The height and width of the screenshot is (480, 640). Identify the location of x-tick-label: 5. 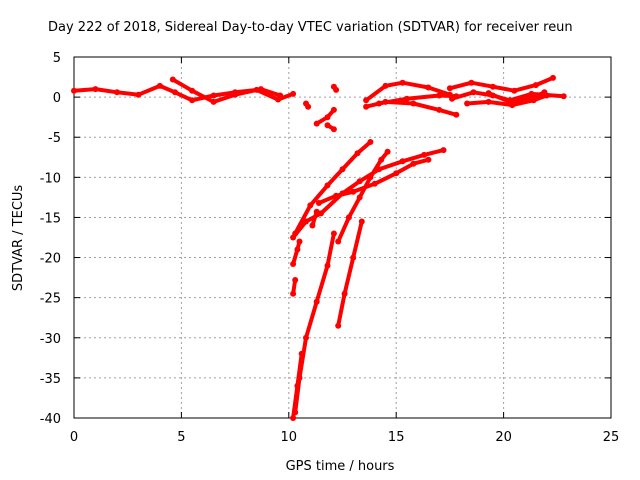
(181, 437).